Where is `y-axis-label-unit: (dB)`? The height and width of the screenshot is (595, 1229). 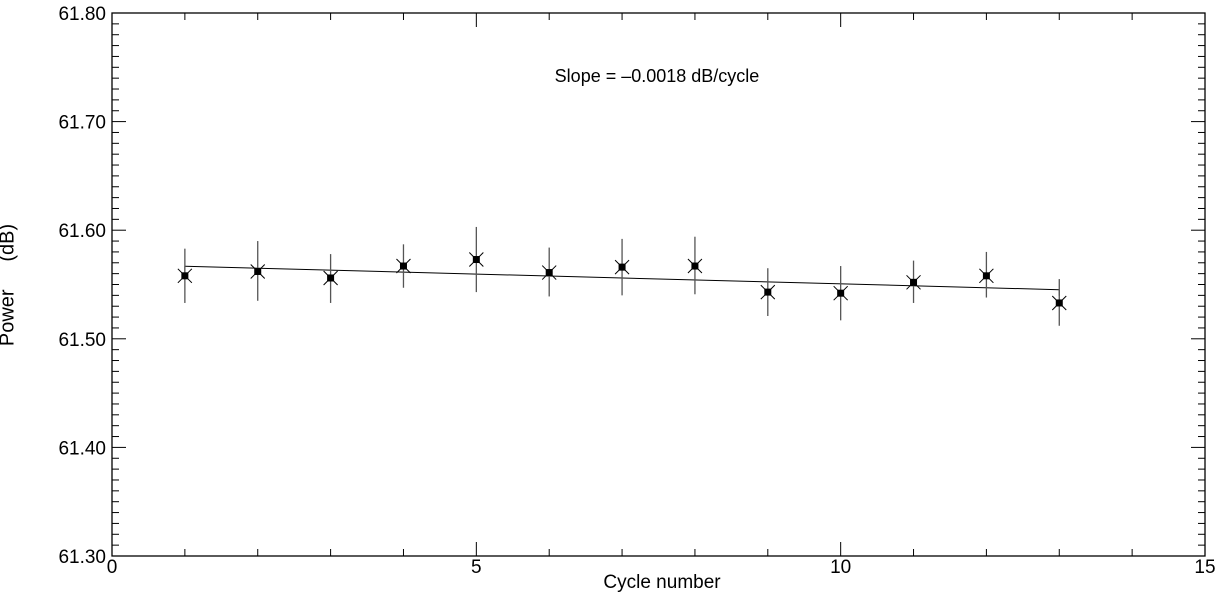 y-axis-label-unit: (dB) is located at coordinates (9, 243).